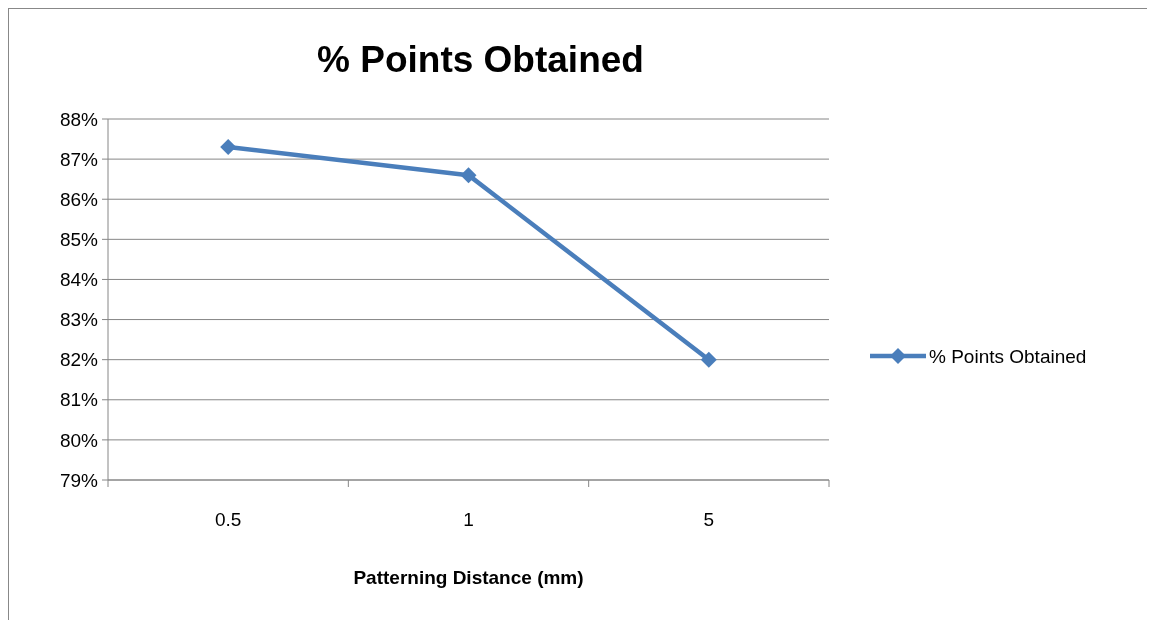  I want to click on x-tick-label: 1, so click(468, 519).